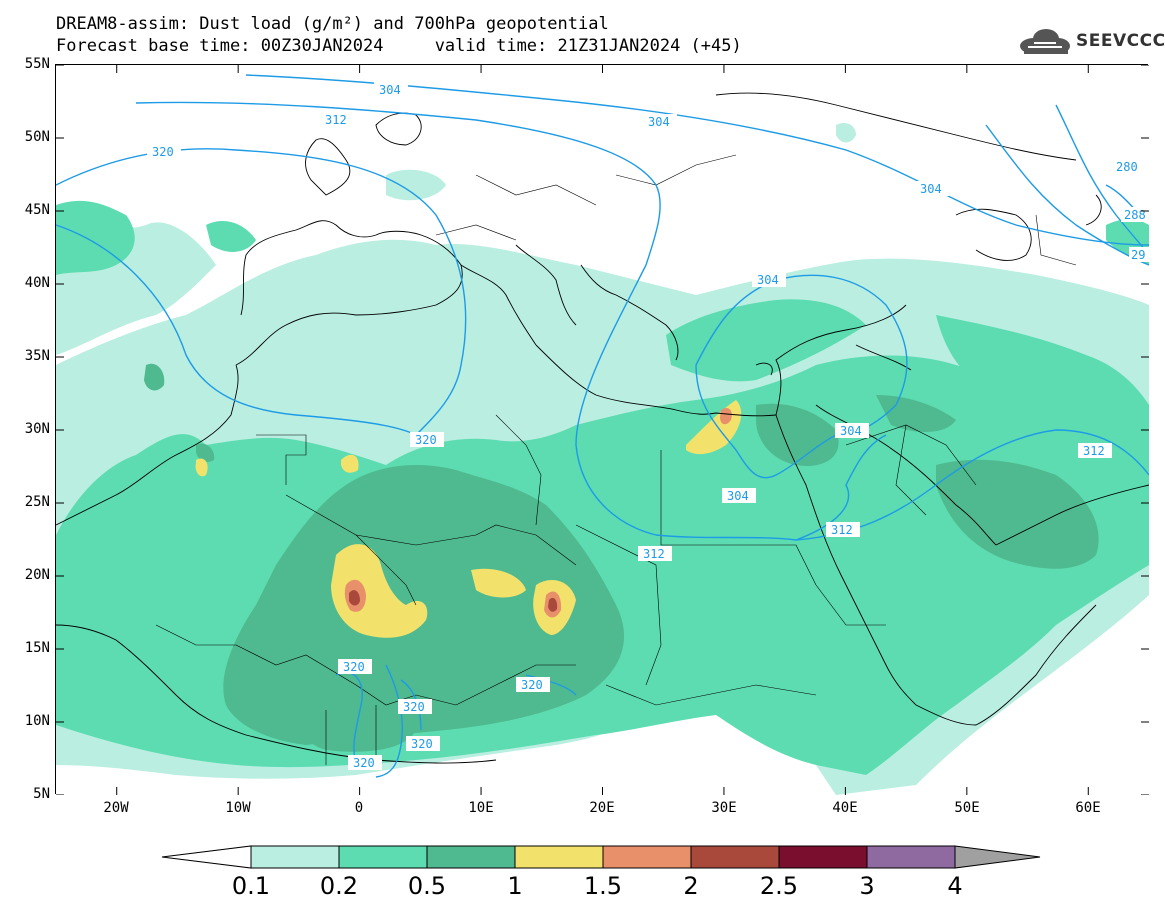 This screenshot has height=907, width=1165. Describe the element at coordinates (955, 886) in the screenshot. I see `colorbar-label: 4` at that location.